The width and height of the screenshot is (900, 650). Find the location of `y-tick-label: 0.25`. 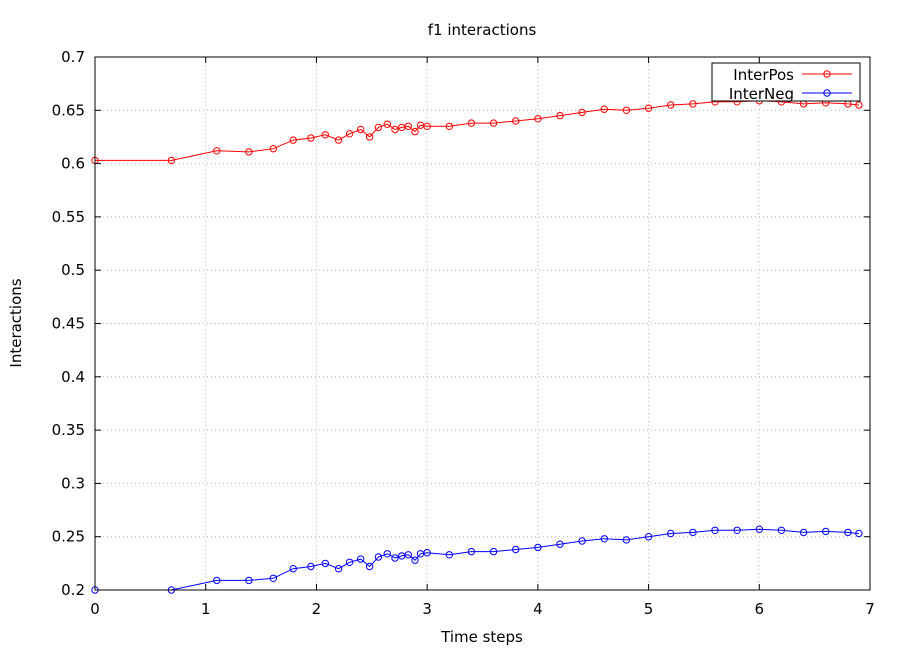

y-tick-label: 0.25 is located at coordinates (68, 537).